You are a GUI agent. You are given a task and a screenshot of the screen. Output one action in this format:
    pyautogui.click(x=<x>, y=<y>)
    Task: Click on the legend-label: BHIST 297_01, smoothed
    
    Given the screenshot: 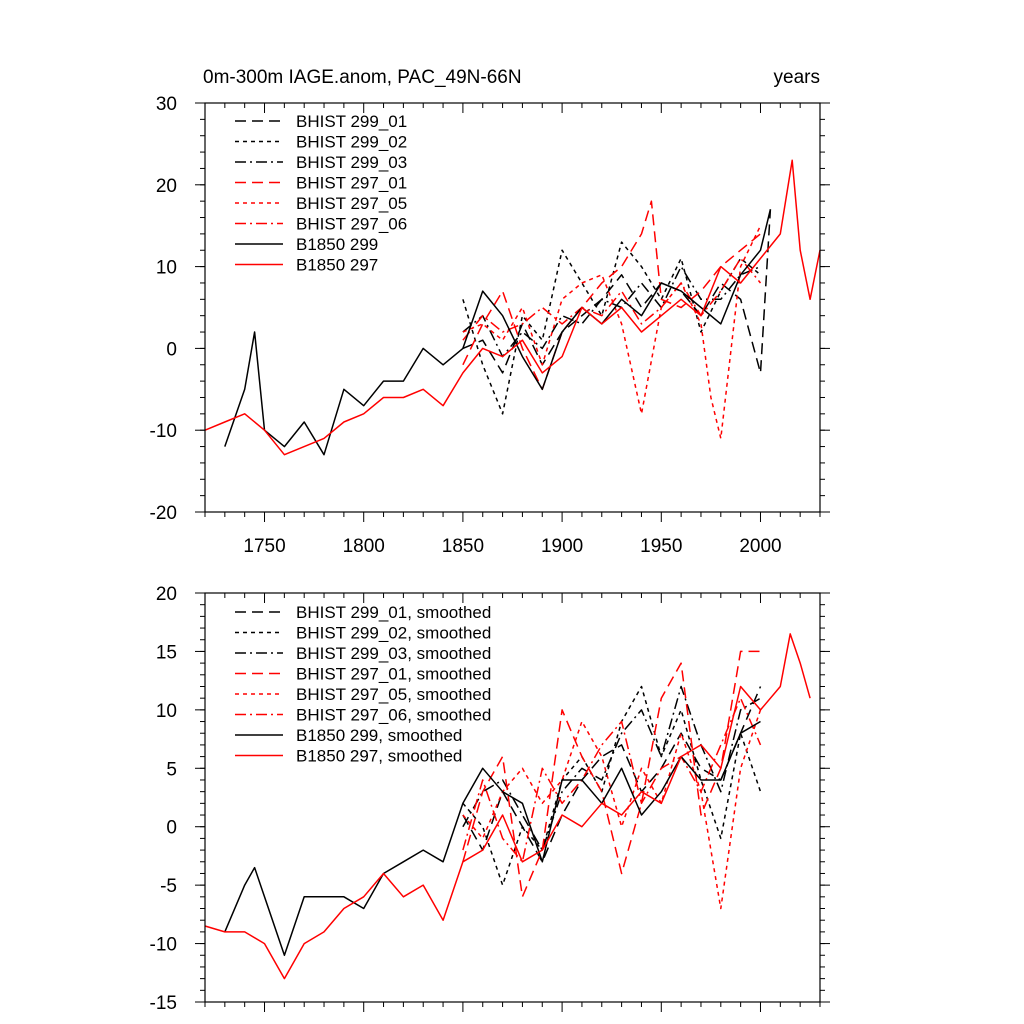 What is the action you would take?
    pyautogui.click(x=393, y=674)
    